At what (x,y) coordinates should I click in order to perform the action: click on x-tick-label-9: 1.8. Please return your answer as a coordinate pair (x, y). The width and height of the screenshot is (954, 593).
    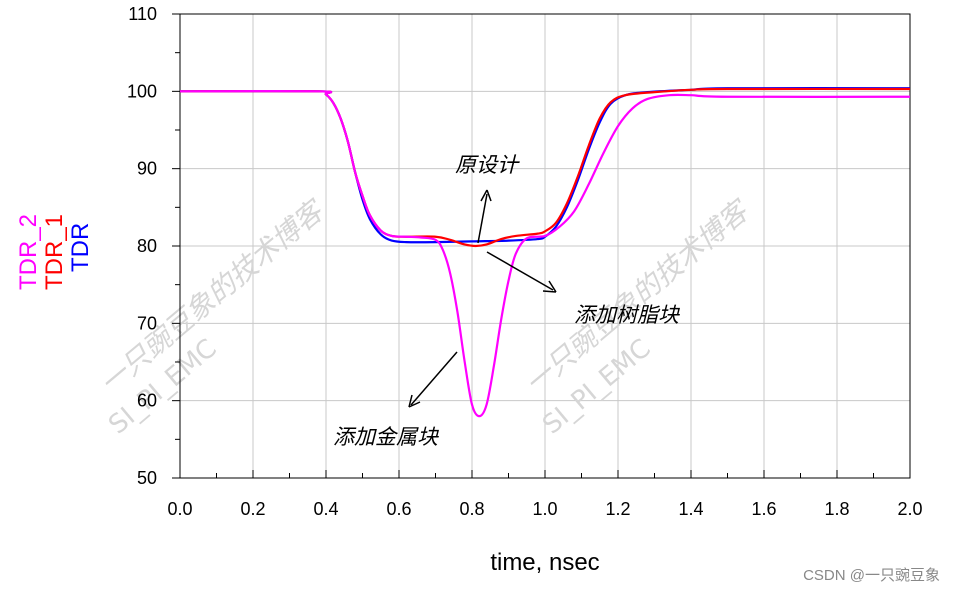
    Looking at the image, I should click on (836, 509).